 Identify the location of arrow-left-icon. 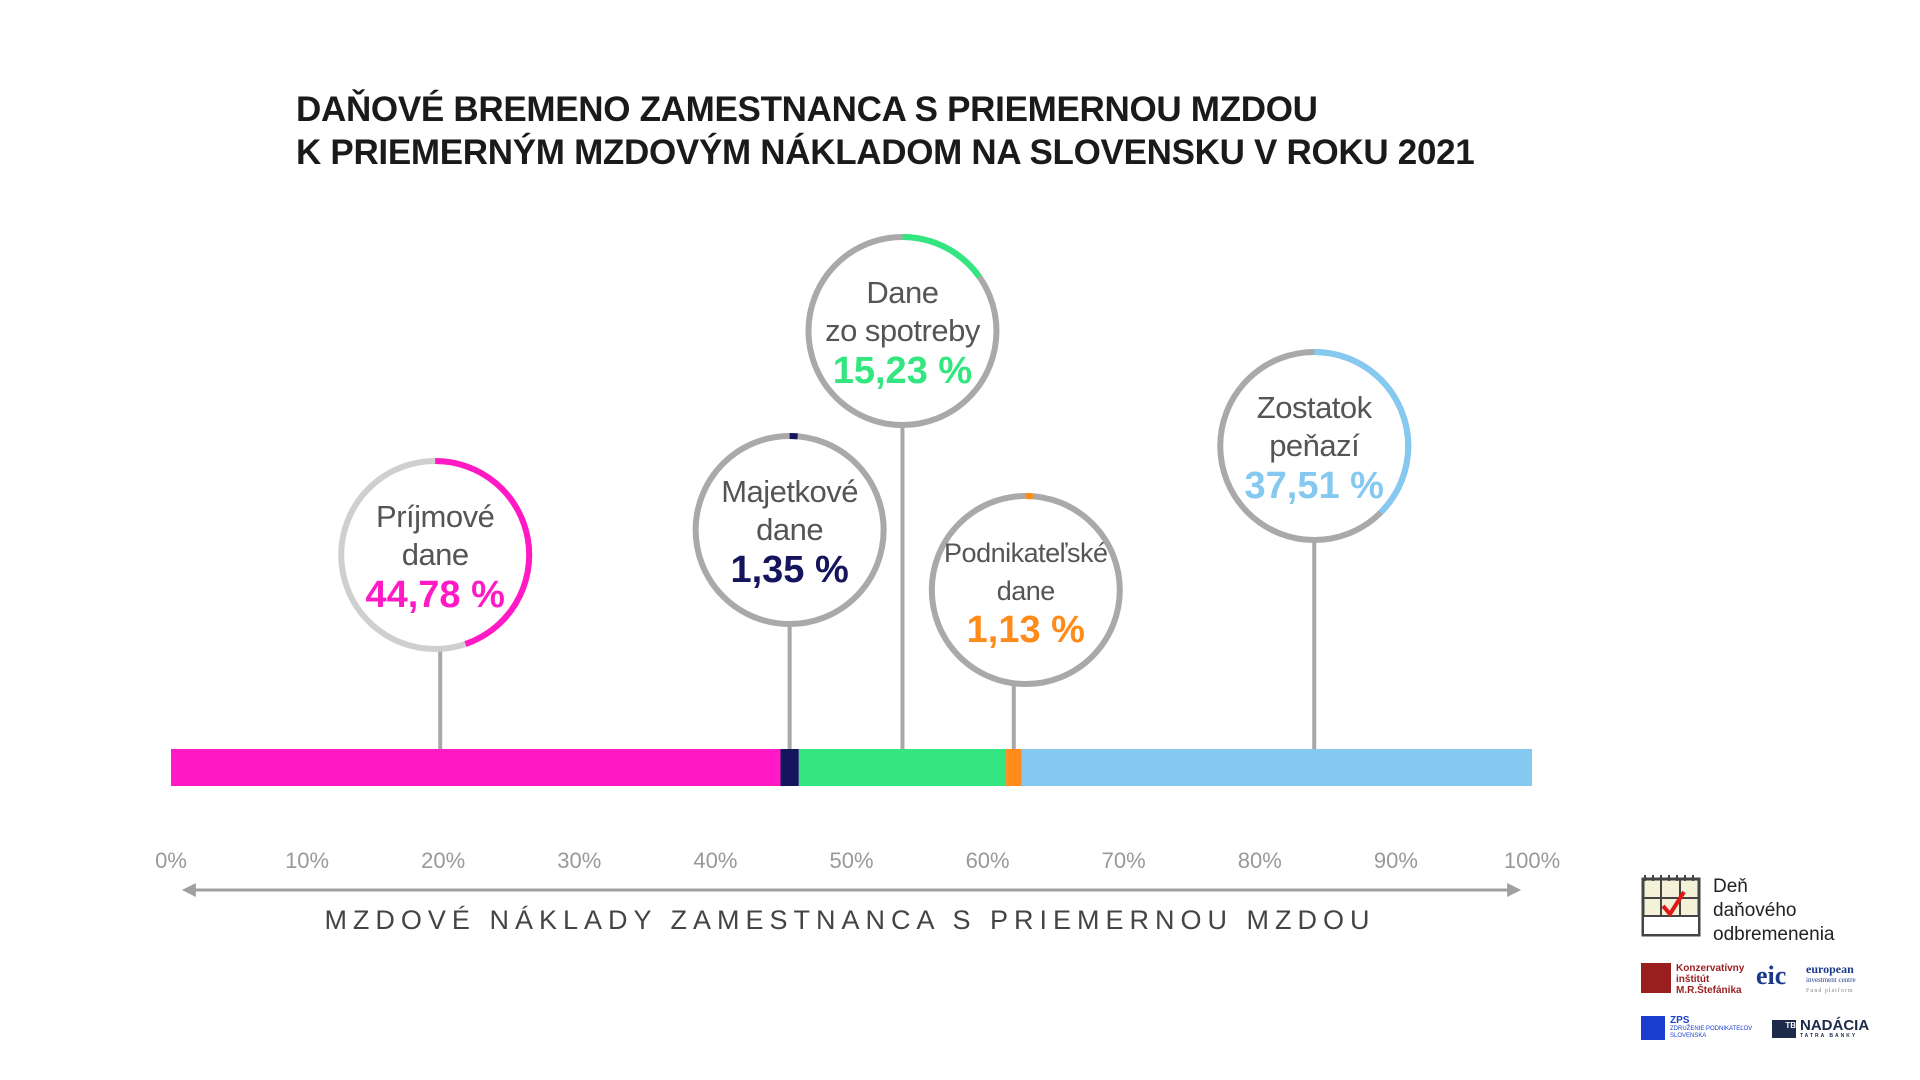
(188, 890).